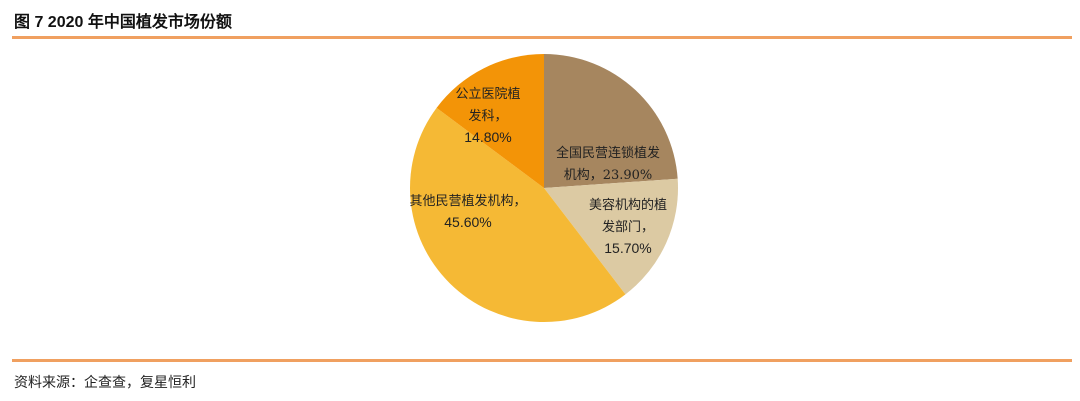 Image resolution: width=1080 pixels, height=401 pixels. What do you see at coordinates (123, 22) in the screenshot?
I see `chart-title: 图 7 2020 年中国植发市场份额` at bounding box center [123, 22].